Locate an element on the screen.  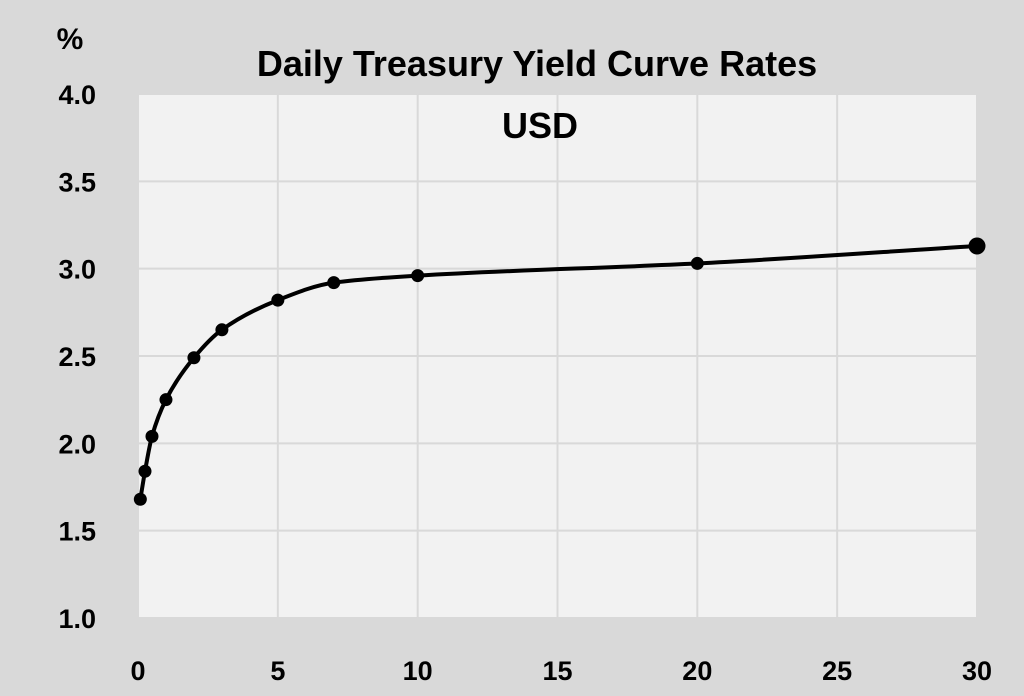
x-axis-ticks: 0 5 10 15 20 25 30 is located at coordinates (561, 671).